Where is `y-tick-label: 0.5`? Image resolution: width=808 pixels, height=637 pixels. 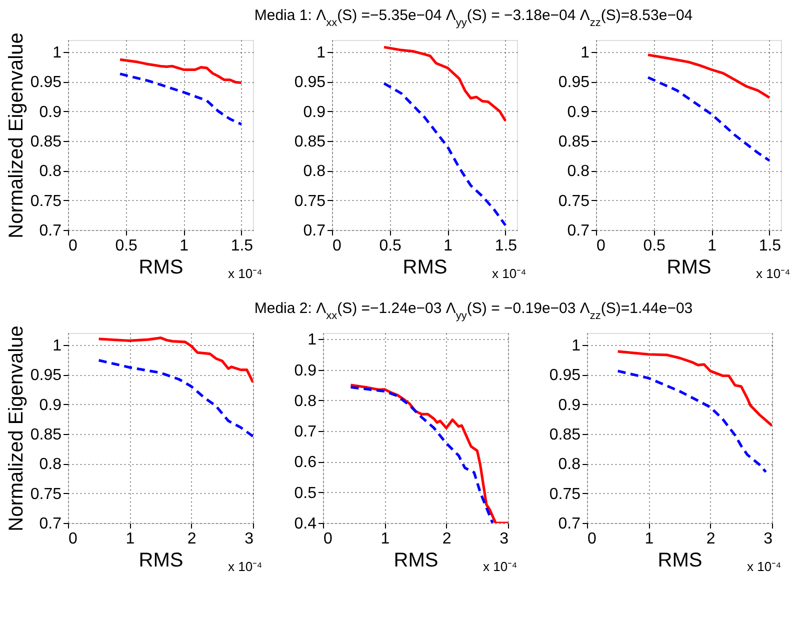 y-tick-label: 0.5 is located at coordinates (305, 493).